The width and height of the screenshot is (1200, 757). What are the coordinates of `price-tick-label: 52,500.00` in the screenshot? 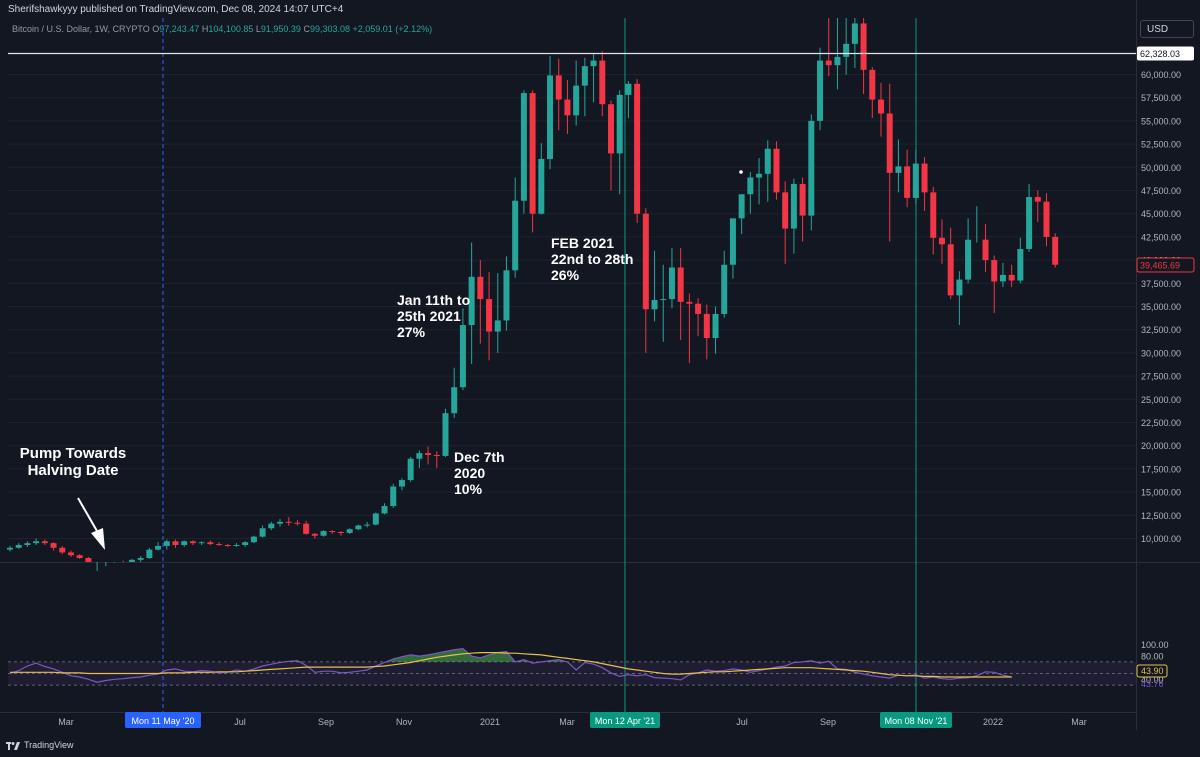 It's located at (1161, 145).